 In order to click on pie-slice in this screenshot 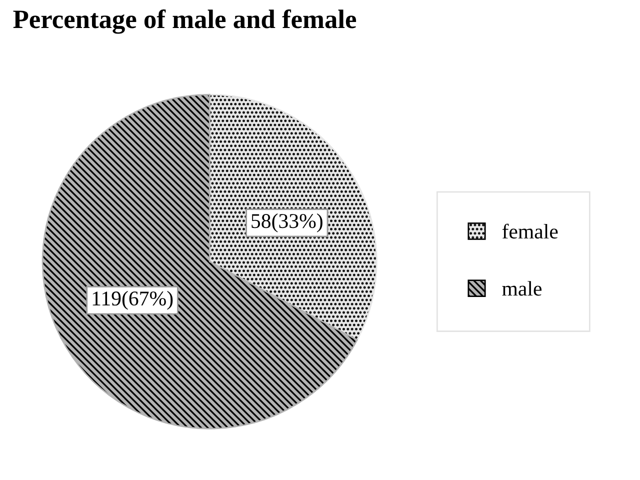, I will do `click(293, 217)`.